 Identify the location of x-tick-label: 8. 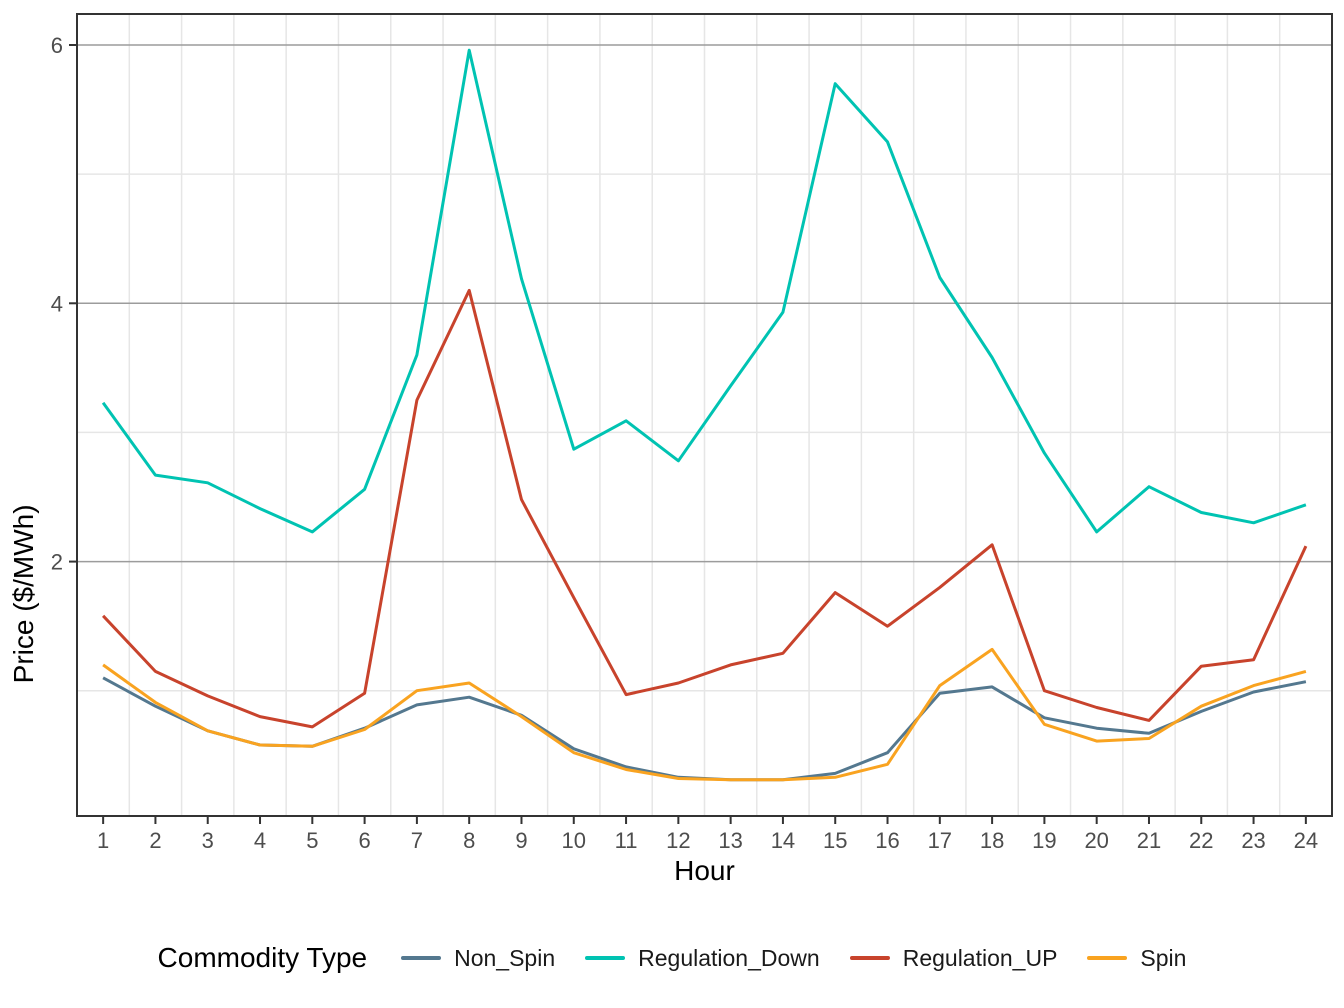
(469, 840).